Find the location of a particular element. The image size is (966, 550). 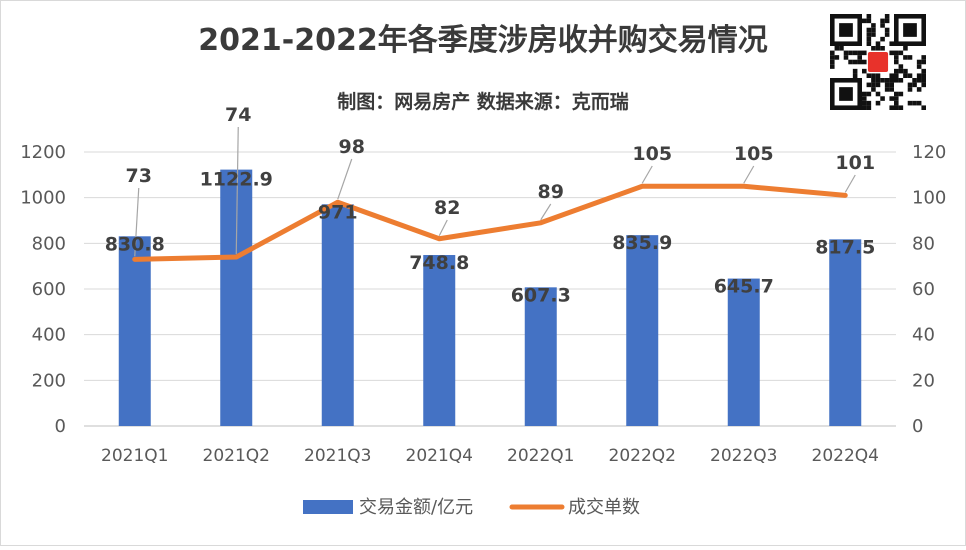

x-tick-label: 2021Q1 is located at coordinates (134, 456).